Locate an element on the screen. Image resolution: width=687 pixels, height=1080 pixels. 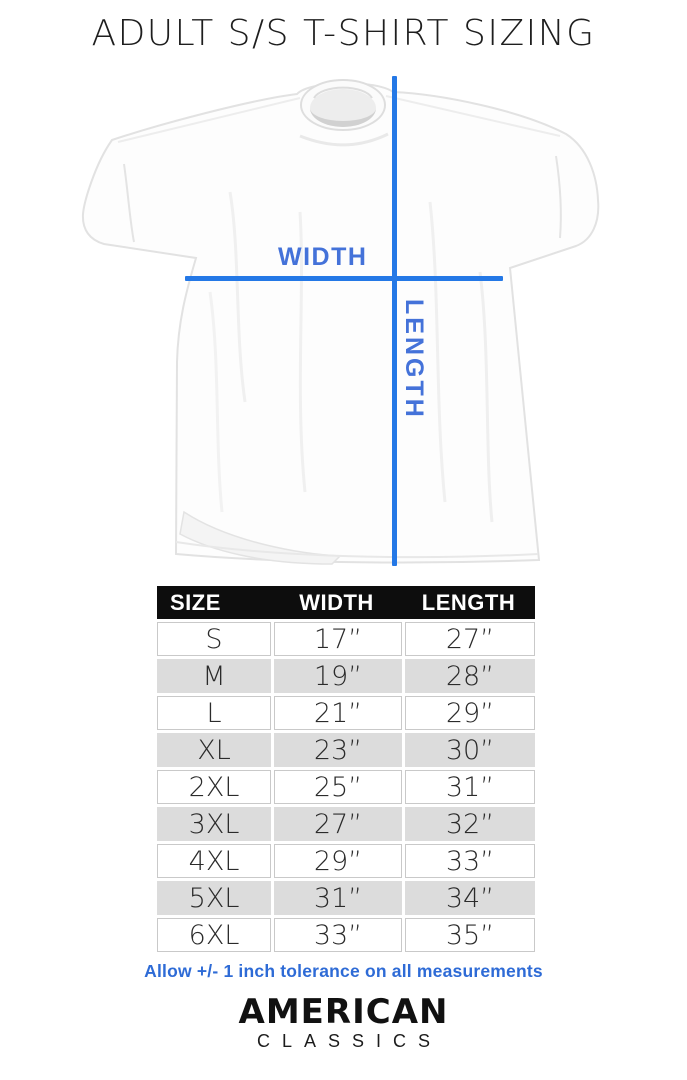
table-cell: 5XL is located at coordinates (214, 898).